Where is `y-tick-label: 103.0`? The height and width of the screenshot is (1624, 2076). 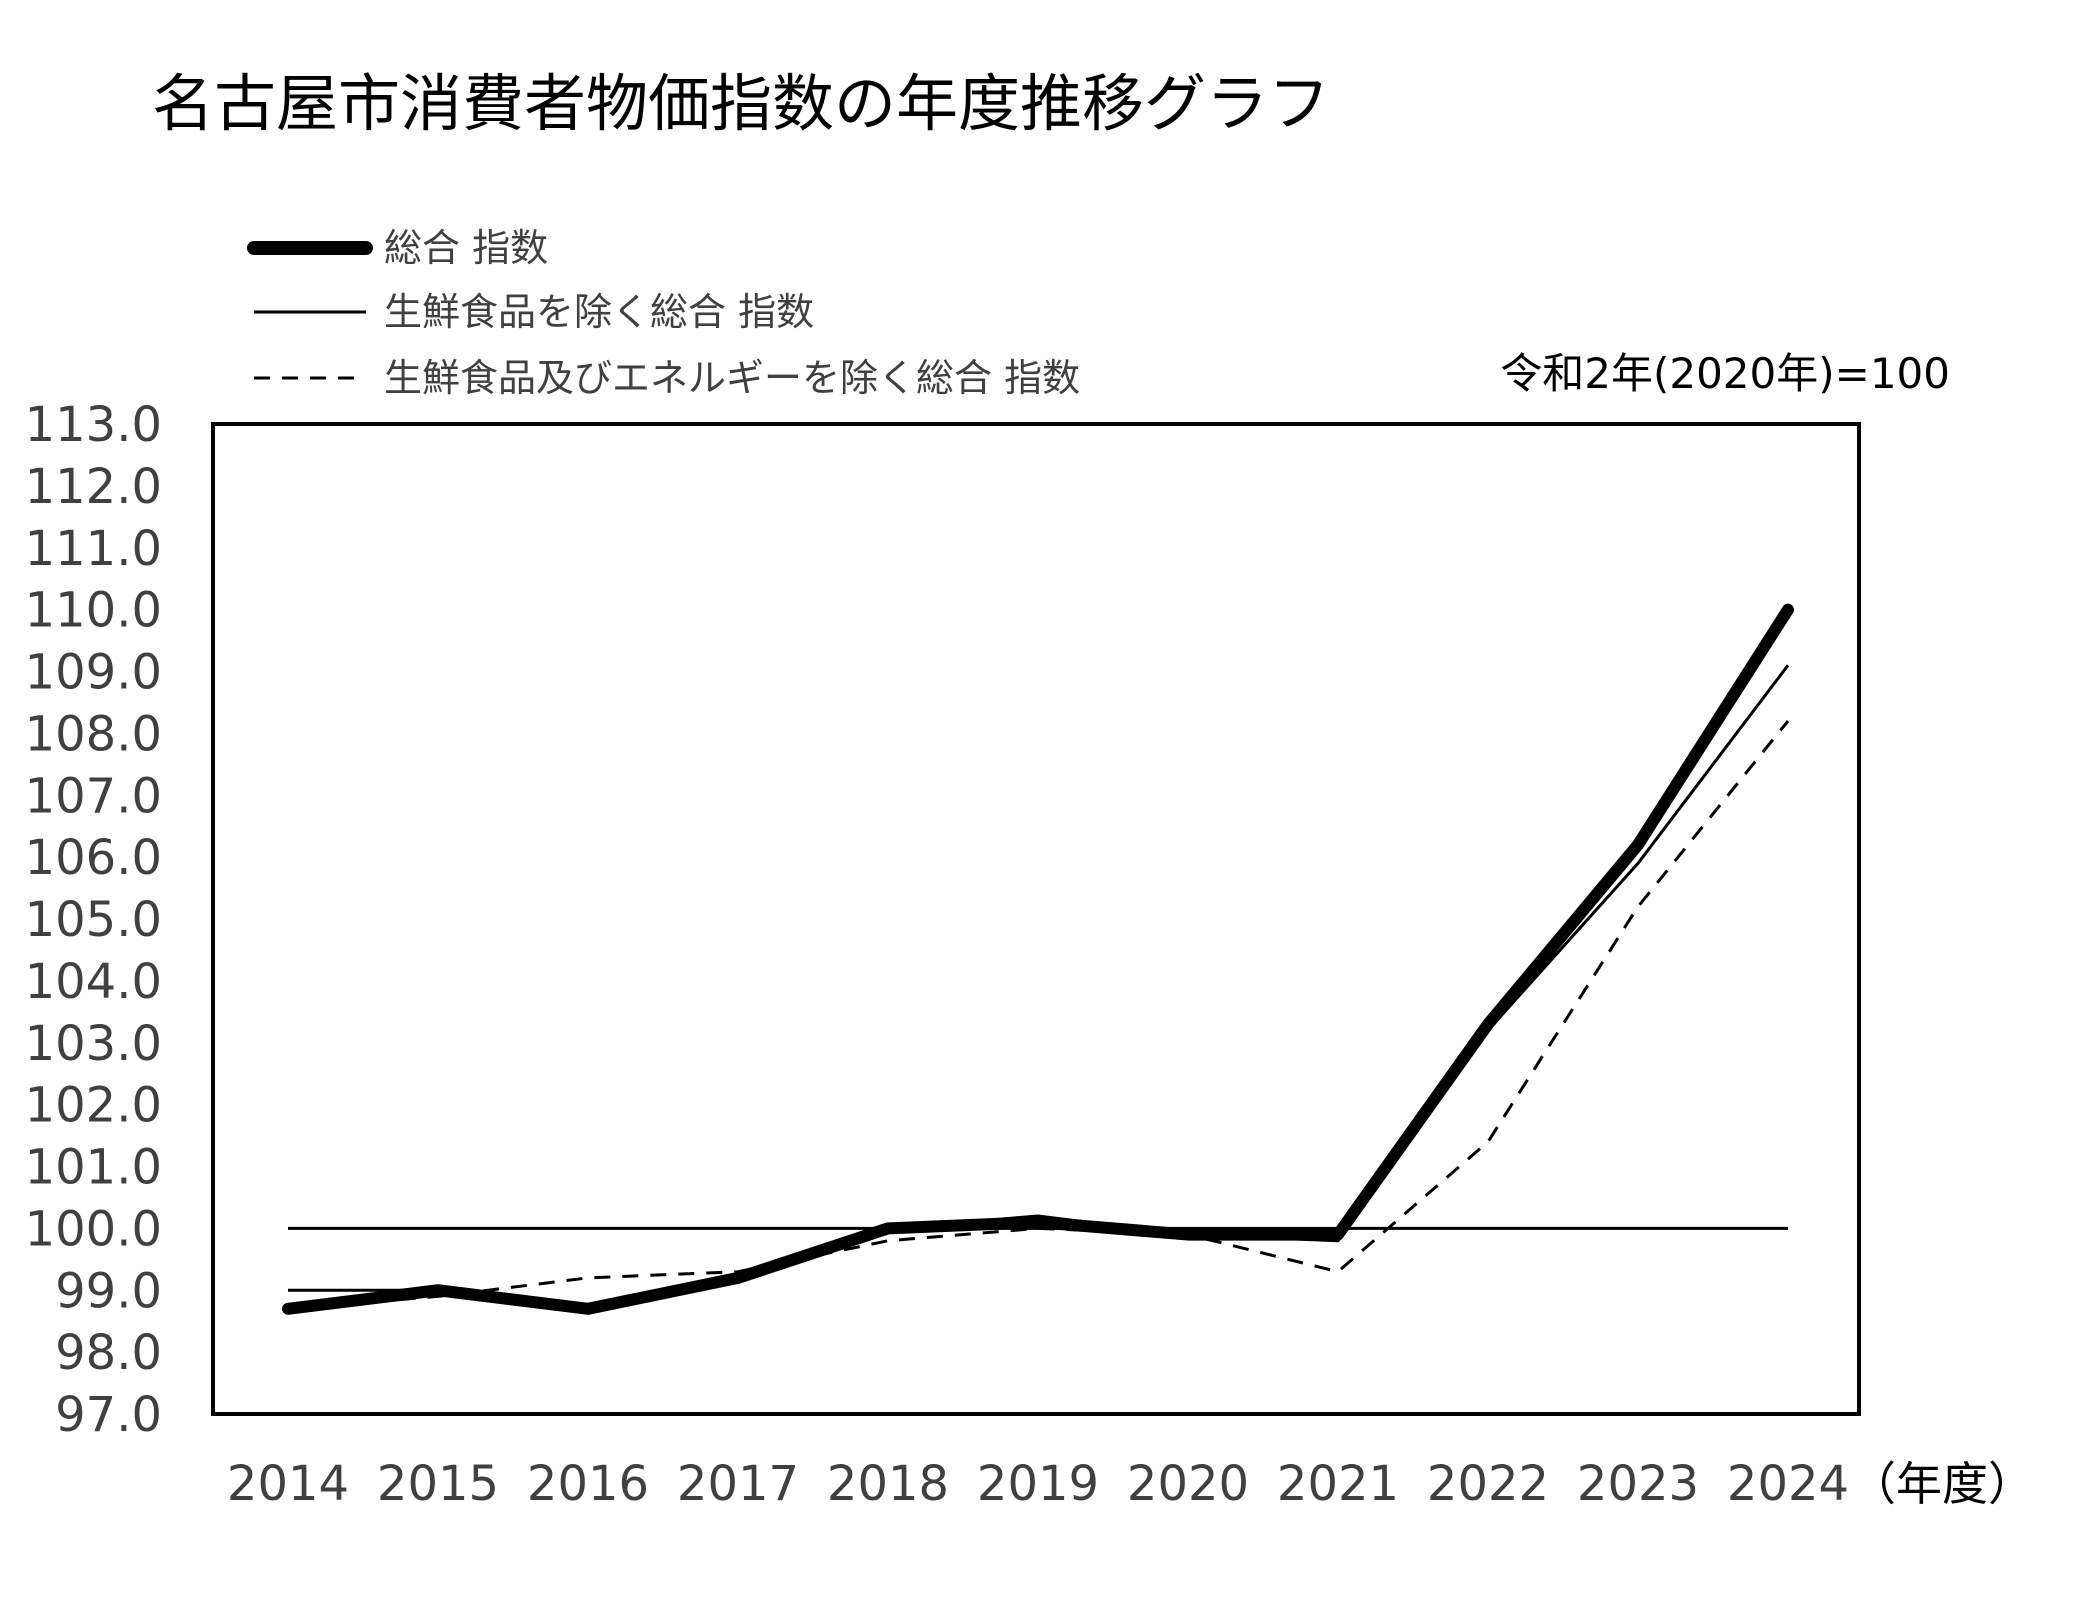
y-tick-label: 103.0 is located at coordinates (93, 1044).